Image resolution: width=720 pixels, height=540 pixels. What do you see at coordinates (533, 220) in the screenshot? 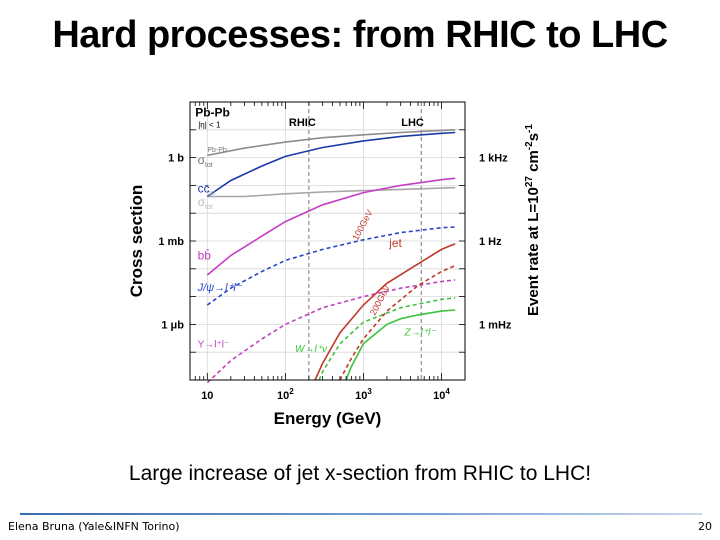
I see `y-axis-label-right: Event rate at L=1027 cm-2s-1` at bounding box center [533, 220].